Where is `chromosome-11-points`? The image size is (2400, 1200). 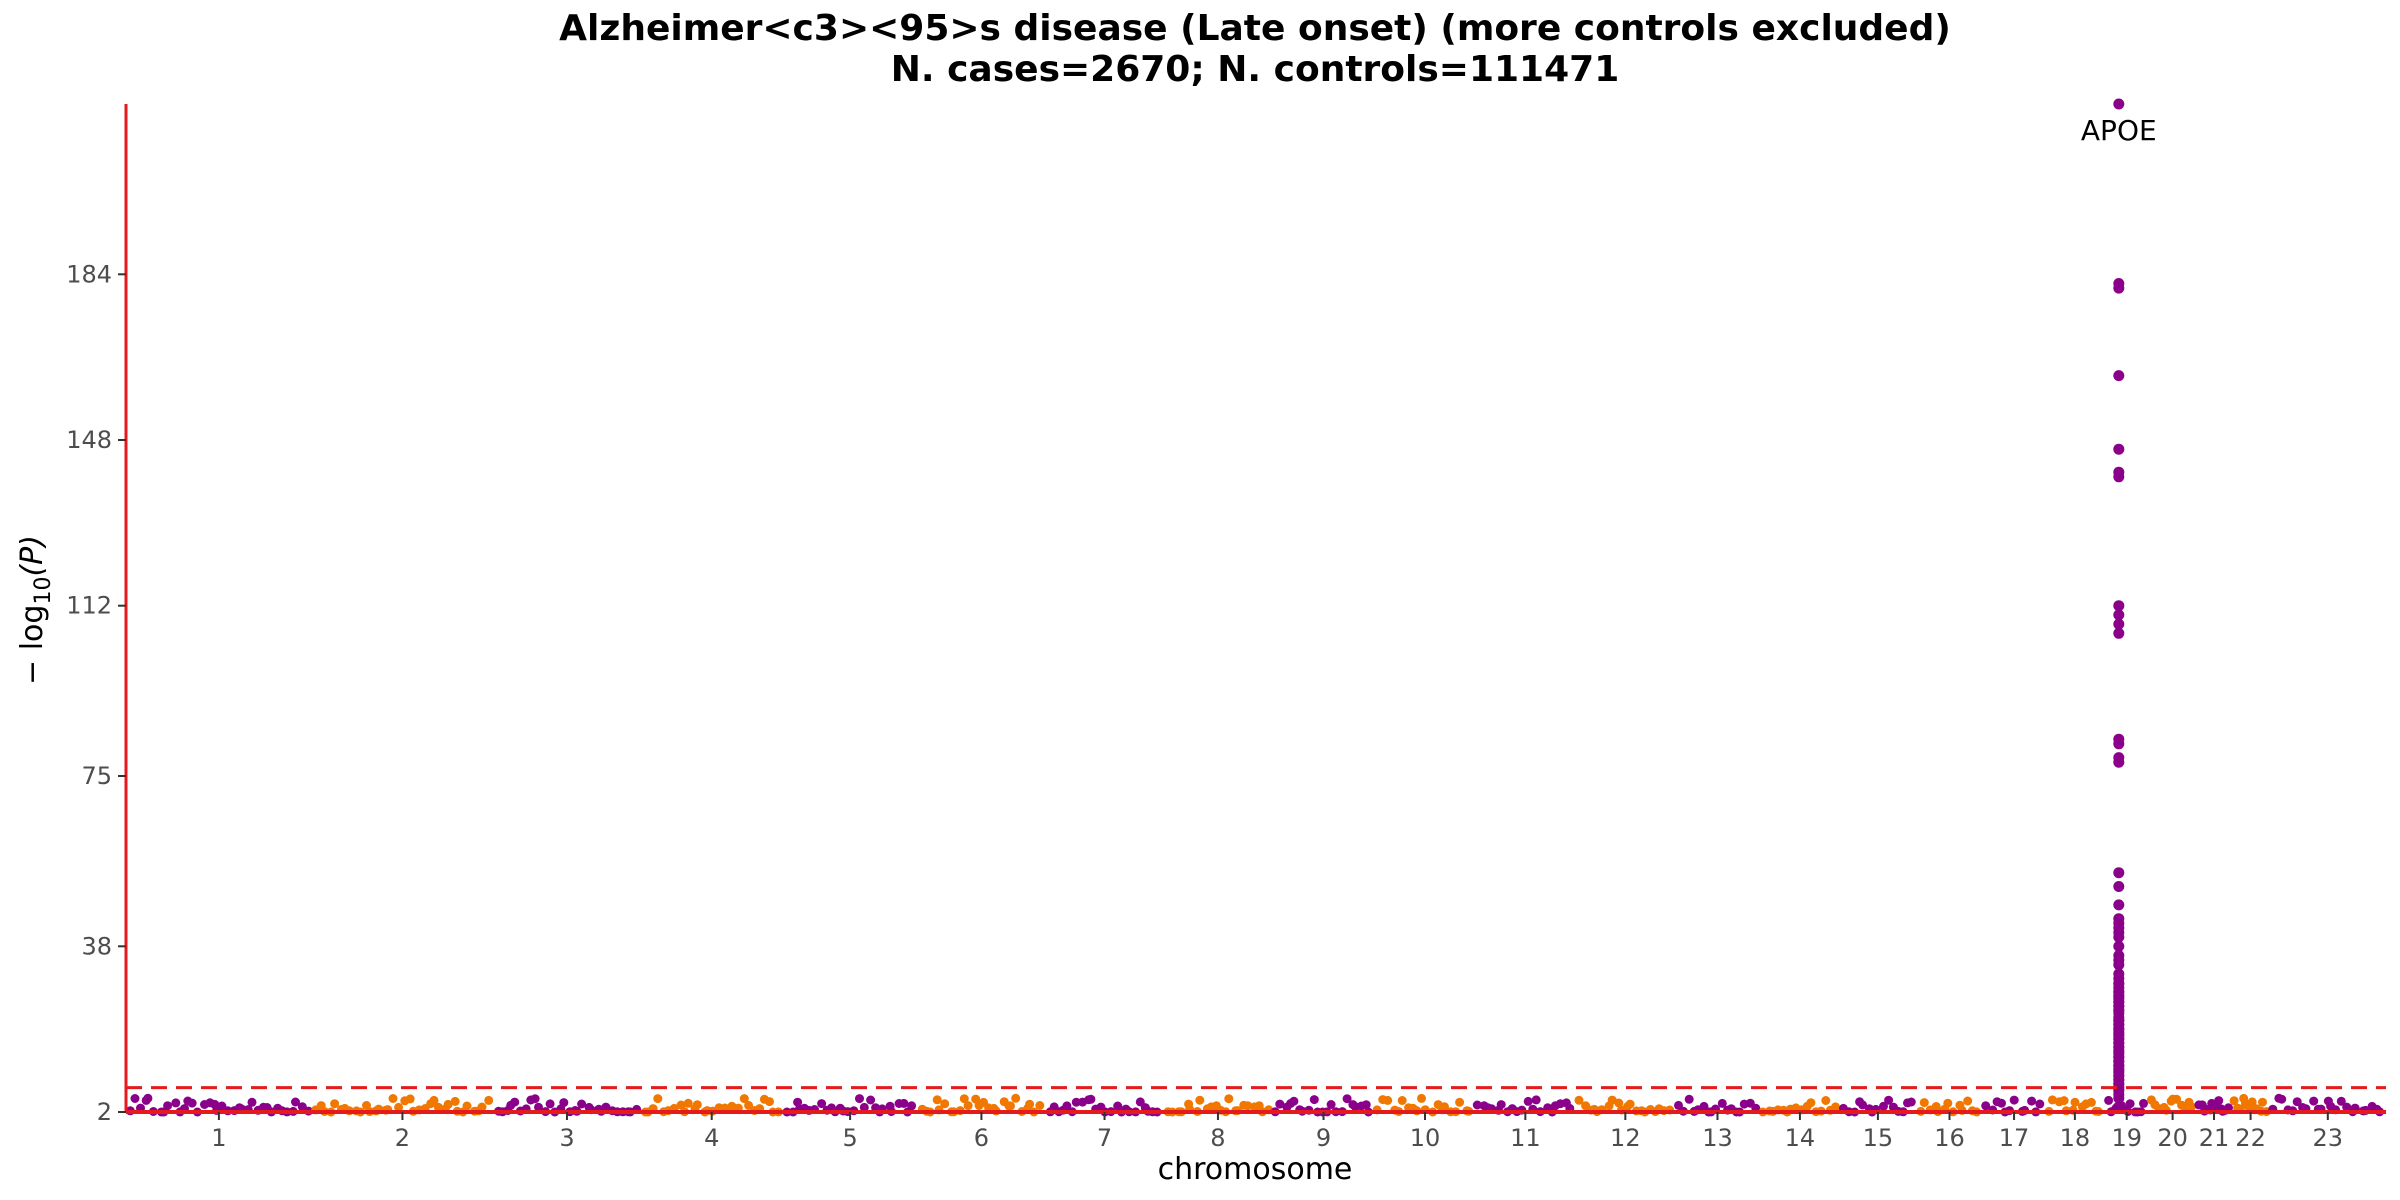 chromosome-11-points is located at coordinates (1523, 1106).